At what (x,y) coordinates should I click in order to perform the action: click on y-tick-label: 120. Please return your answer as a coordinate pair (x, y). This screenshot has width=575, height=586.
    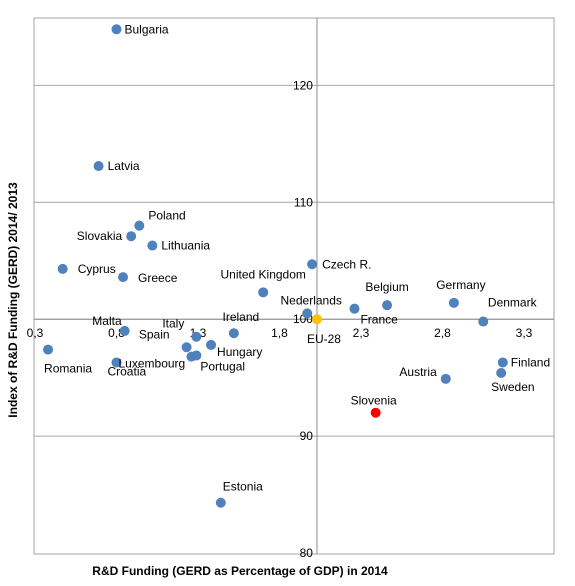
    Looking at the image, I should click on (303, 85).